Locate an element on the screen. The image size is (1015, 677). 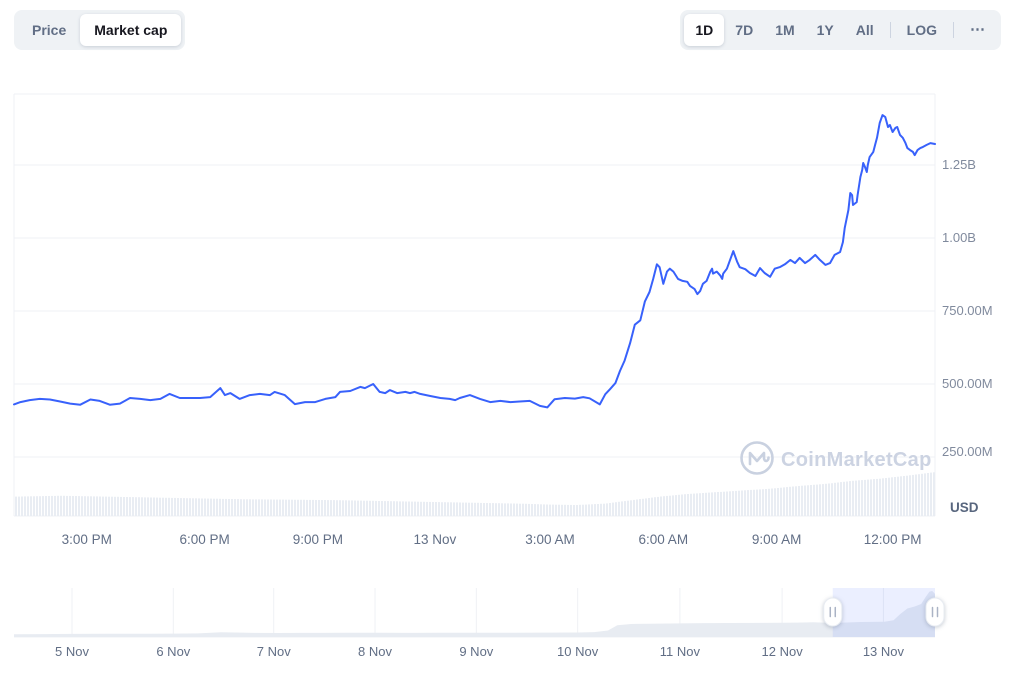
range-1y-button: 1Y is located at coordinates (825, 30).